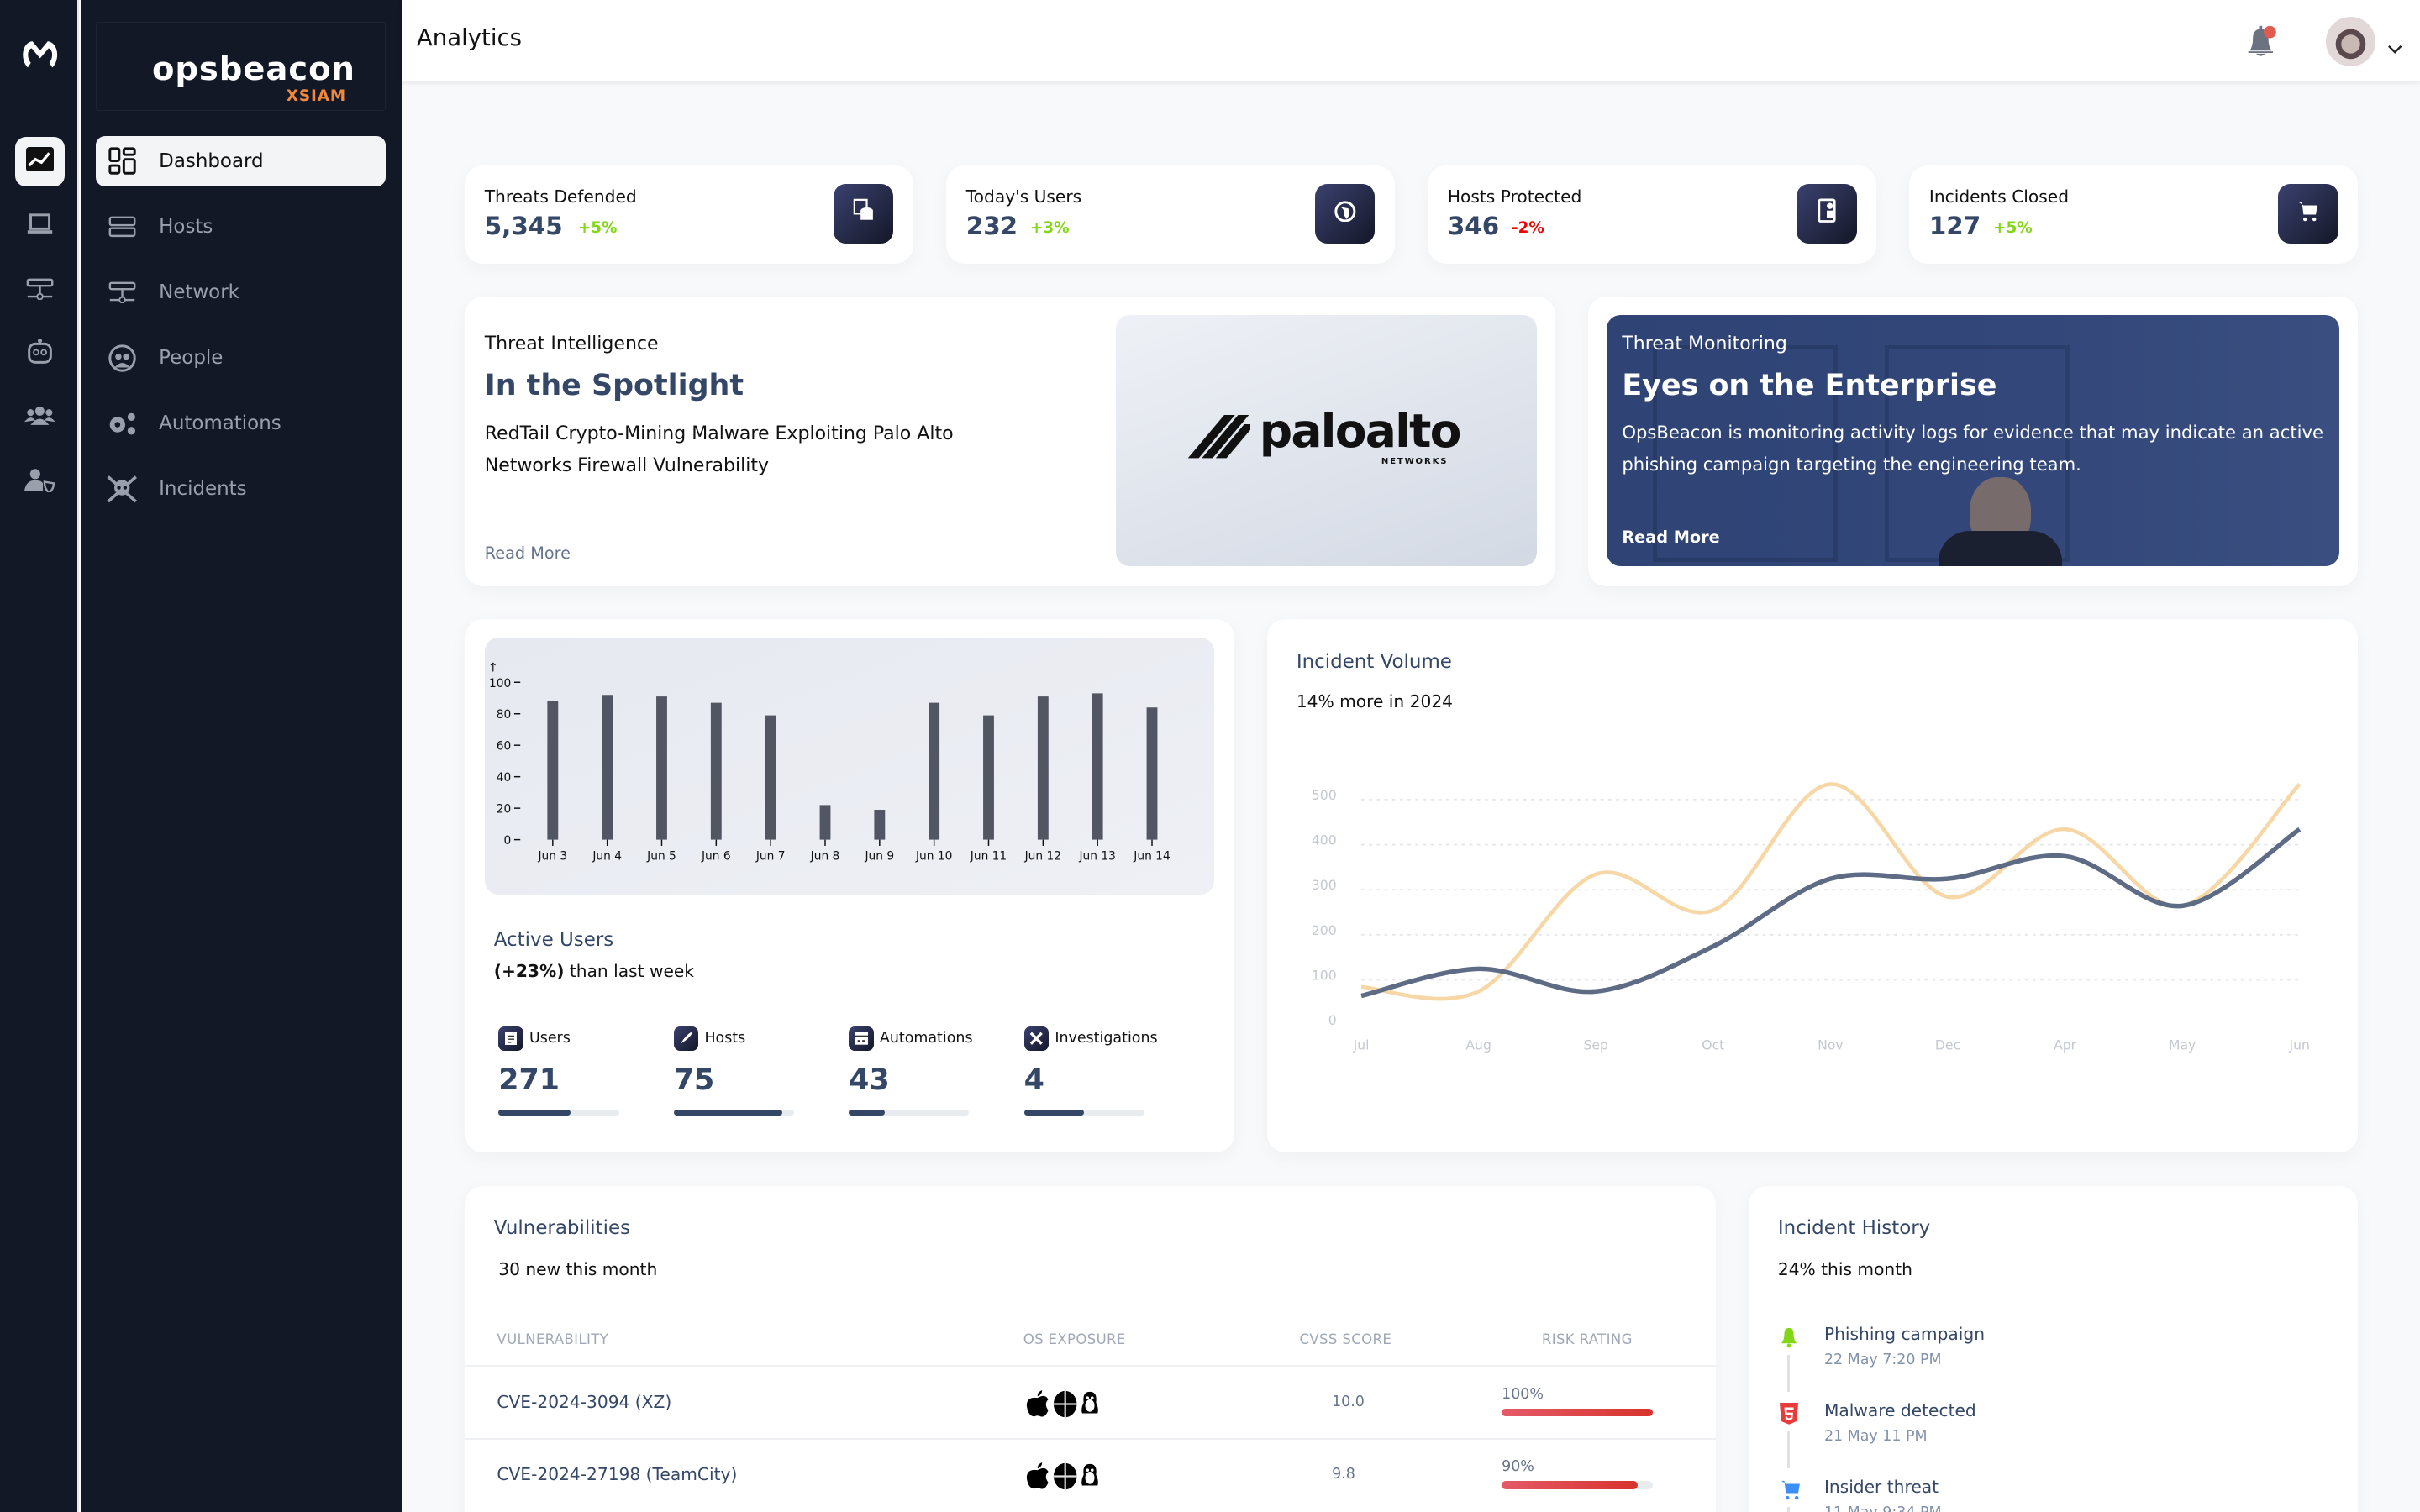 This screenshot has height=1512, width=2420. What do you see at coordinates (617, 1474) in the screenshot?
I see `cve-id: CVE-2024-27198 (TeamCity)` at bounding box center [617, 1474].